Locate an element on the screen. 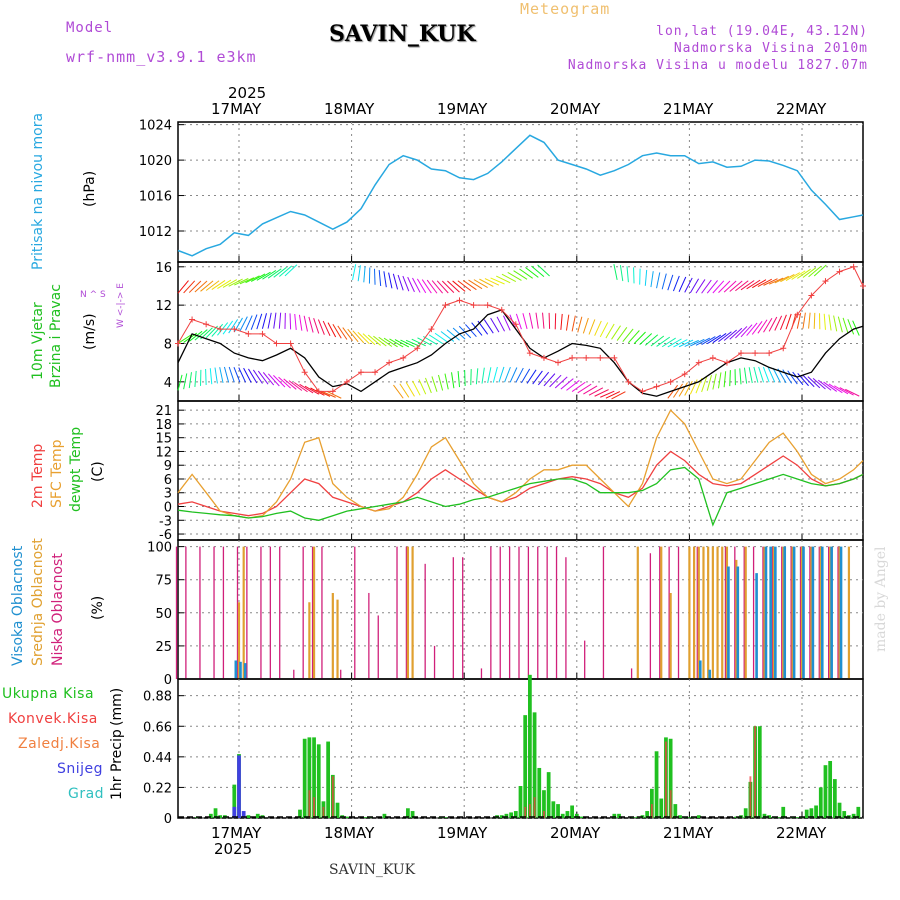  bottom-date-19: 19MAY is located at coordinates (462, 833).